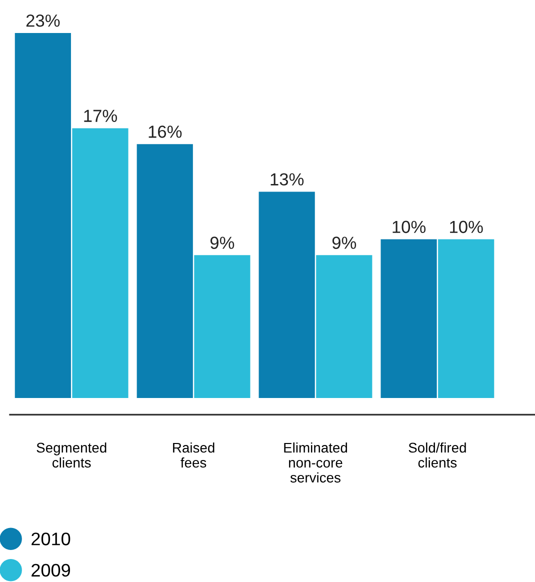 This screenshot has height=582, width=535. Describe the element at coordinates (51, 570) in the screenshot. I see `legend-label: 2009` at that location.